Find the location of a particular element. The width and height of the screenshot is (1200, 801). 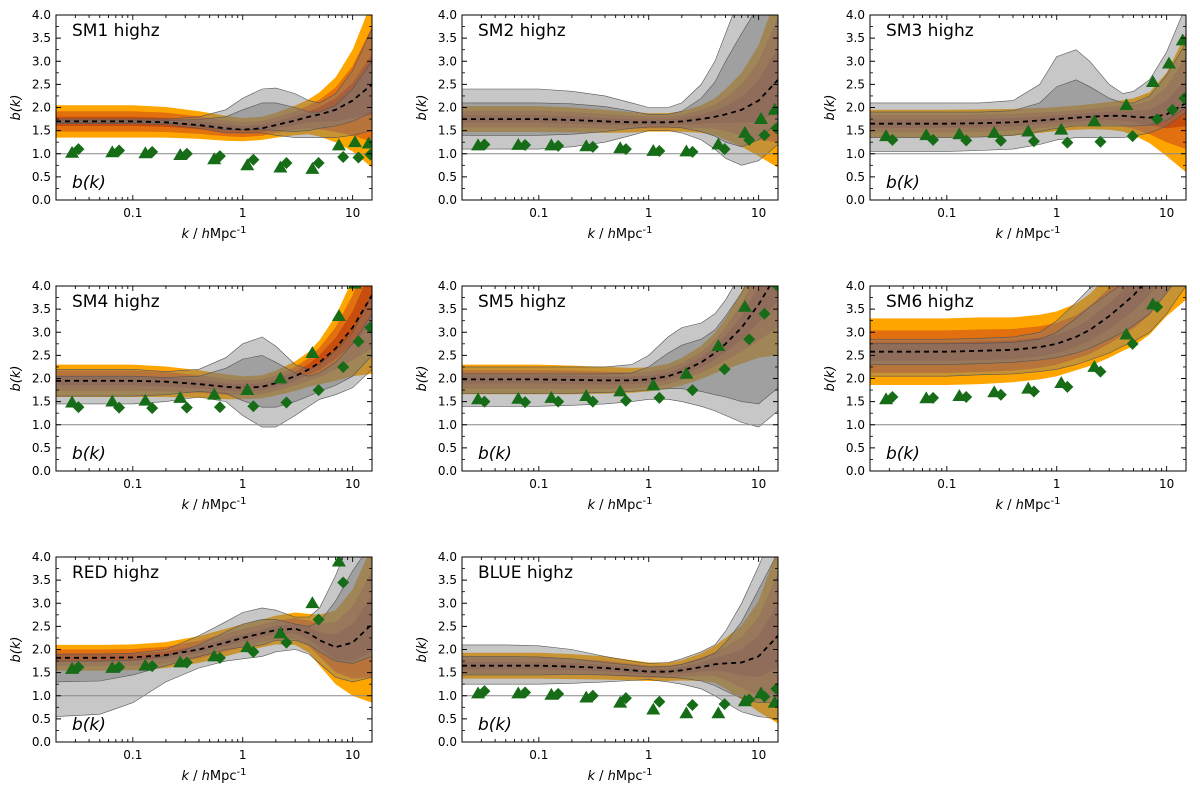

panel-title: RED highz is located at coordinates (115, 573).